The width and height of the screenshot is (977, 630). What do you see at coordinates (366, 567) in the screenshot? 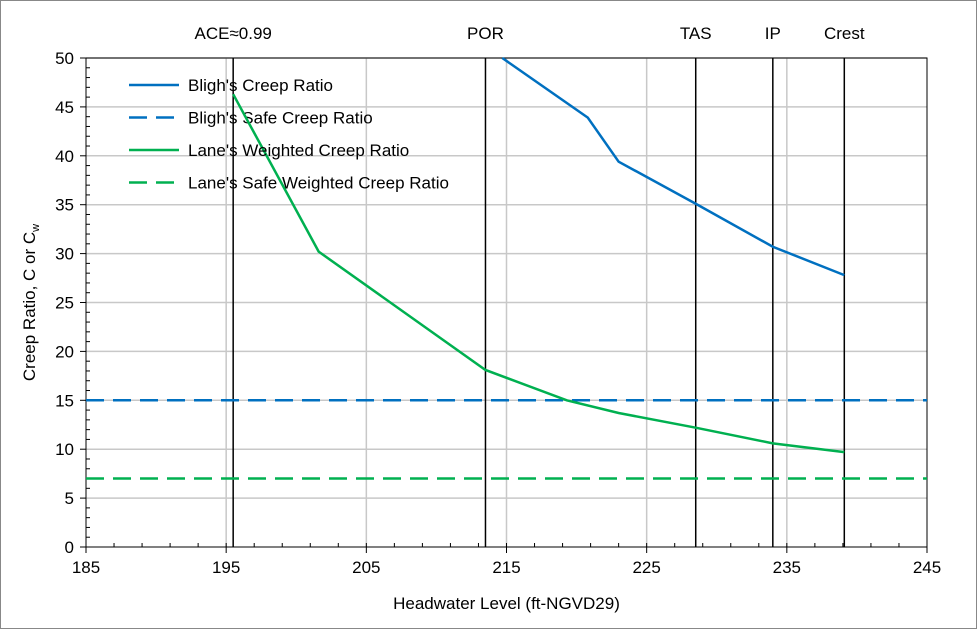
I see `x-tick-label: 205` at bounding box center [366, 567].